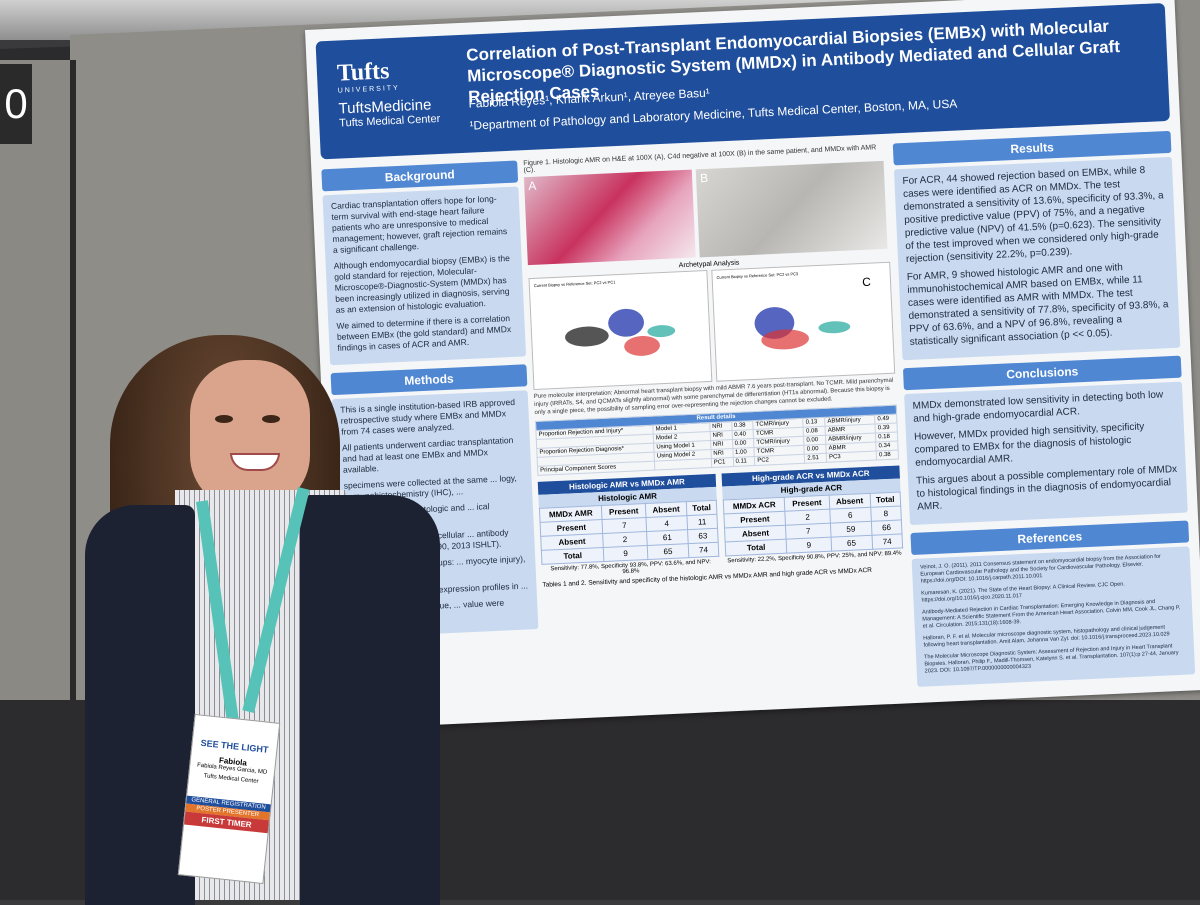 This screenshot has height=905, width=1200. What do you see at coordinates (886, 527) in the screenshot?
I see `cell: 66` at bounding box center [886, 527].